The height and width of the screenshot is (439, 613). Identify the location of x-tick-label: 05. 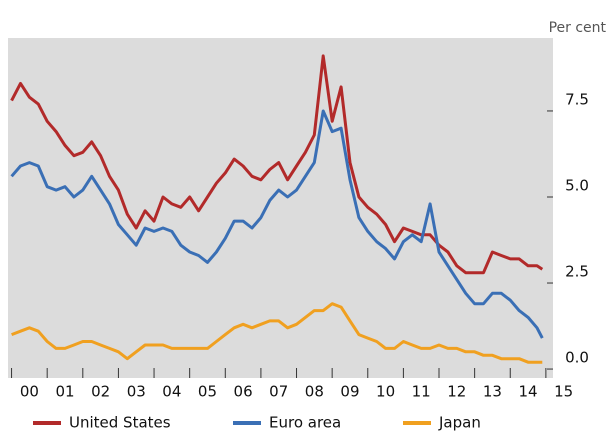
(207, 392).